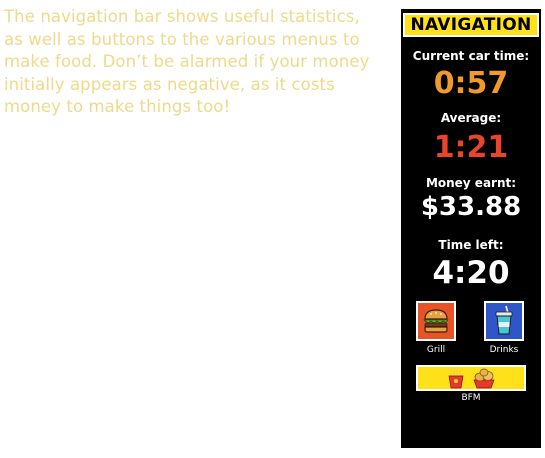 The image size is (545, 458). I want to click on average-label: Average:, so click(471, 118).